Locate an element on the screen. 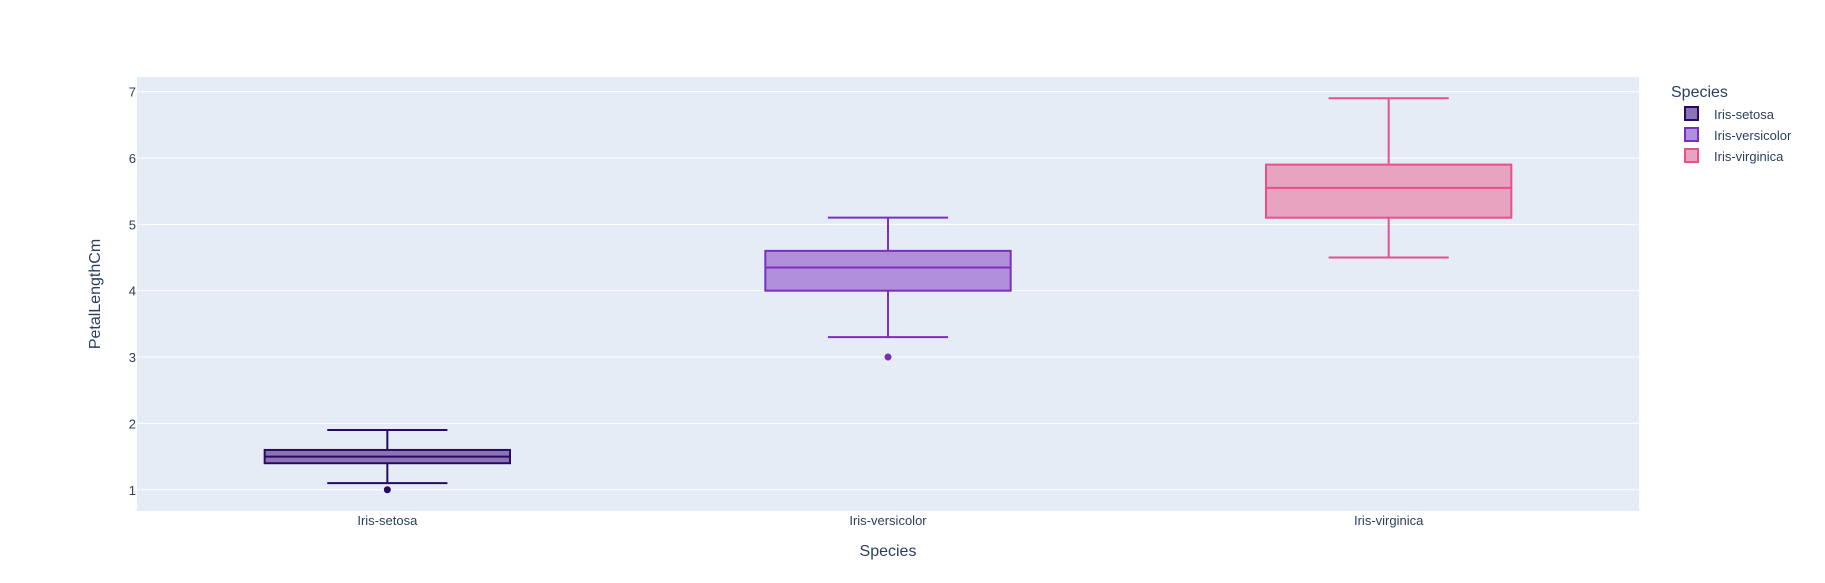 The width and height of the screenshot is (1825, 583). y-tick-label: 5 is located at coordinates (132, 224).